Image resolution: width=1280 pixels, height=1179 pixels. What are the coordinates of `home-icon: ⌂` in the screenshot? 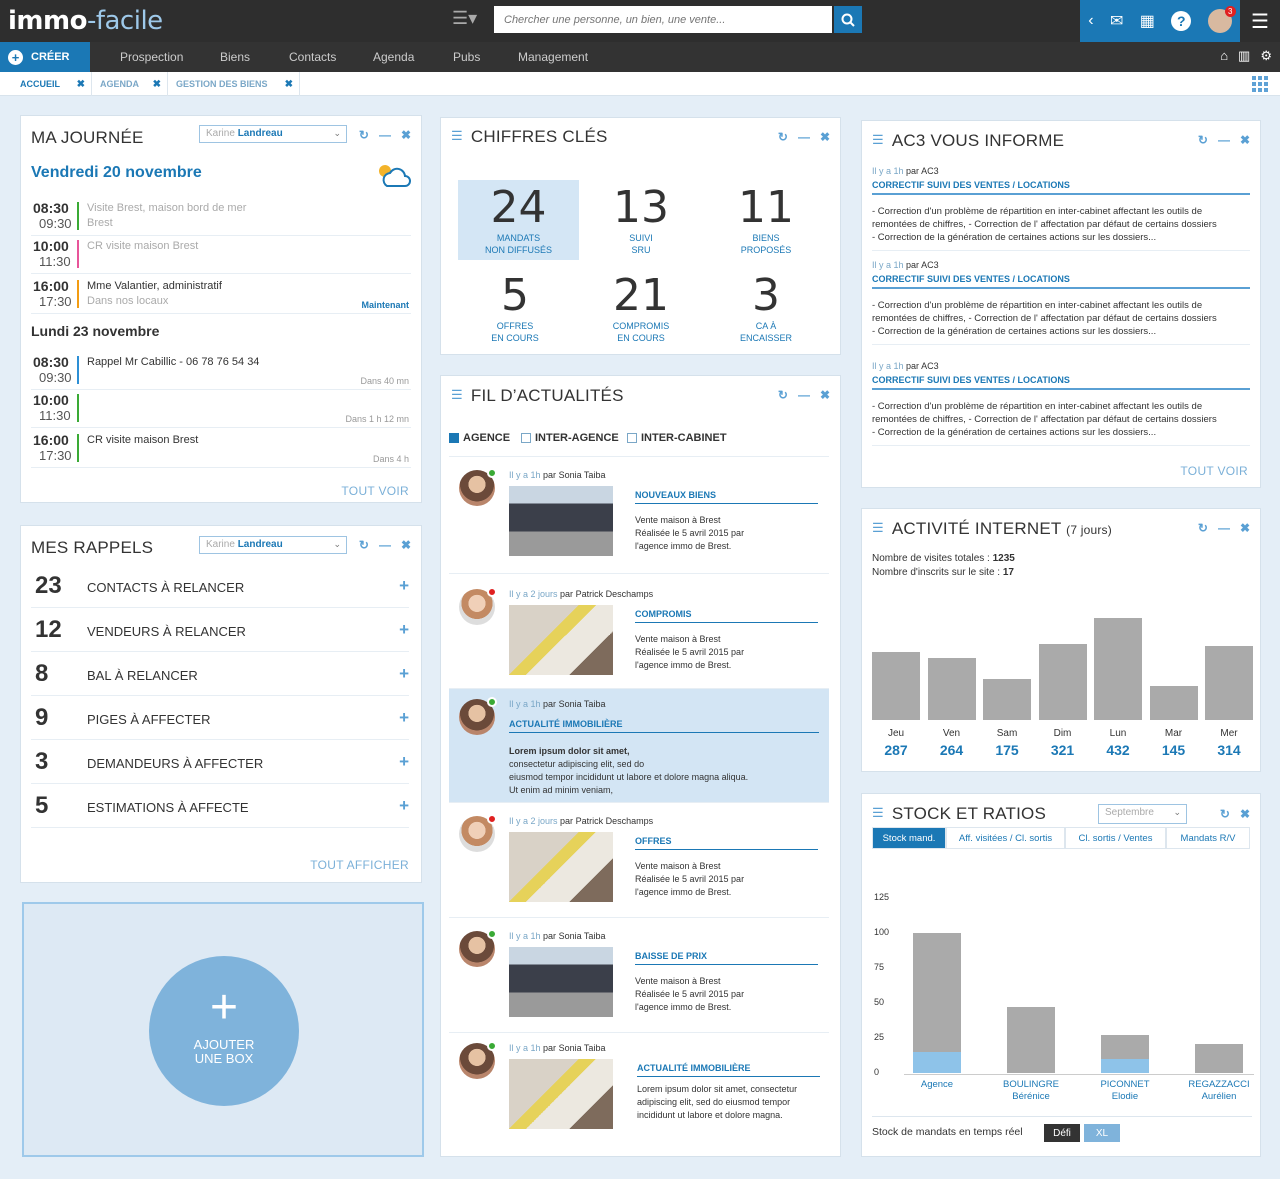 It's located at (1224, 55).